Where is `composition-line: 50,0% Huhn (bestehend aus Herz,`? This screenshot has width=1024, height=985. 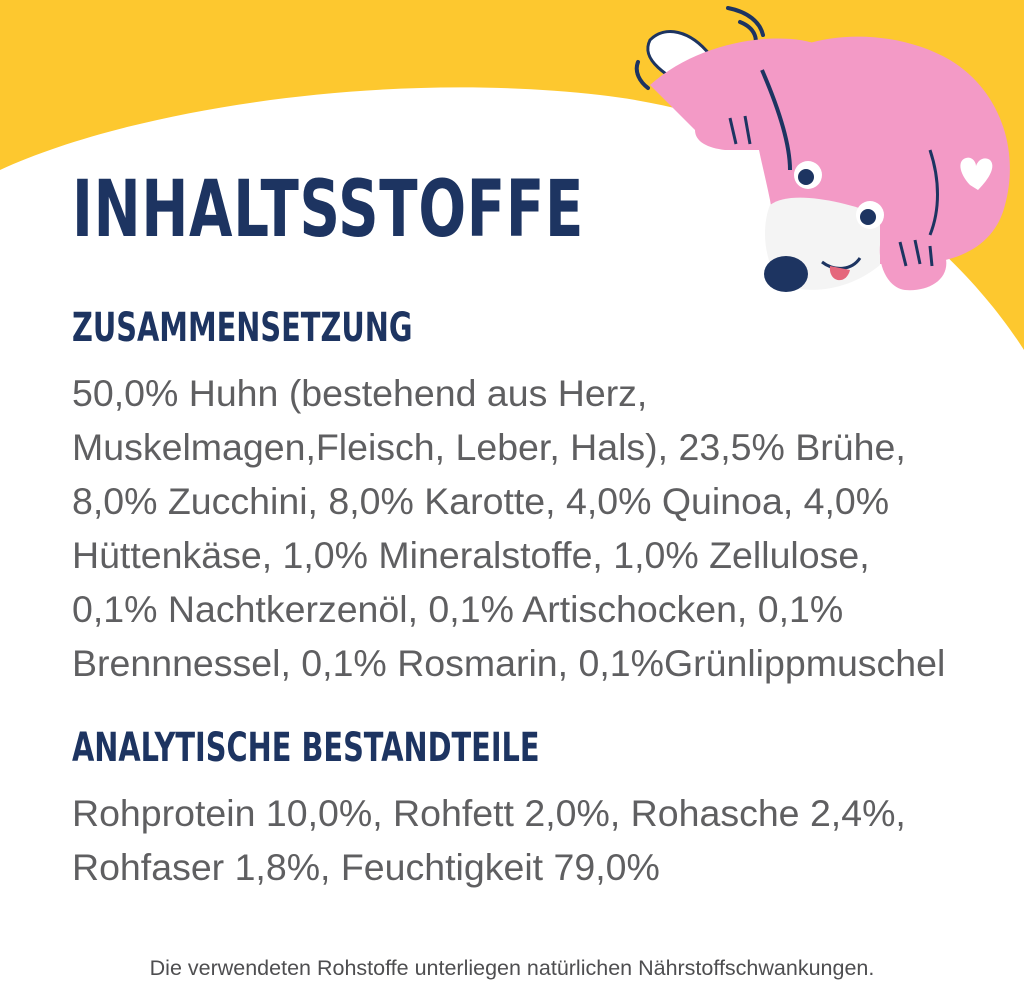
composition-line: 50,0% Huhn (bestehend aus Herz, is located at coordinates (360, 393).